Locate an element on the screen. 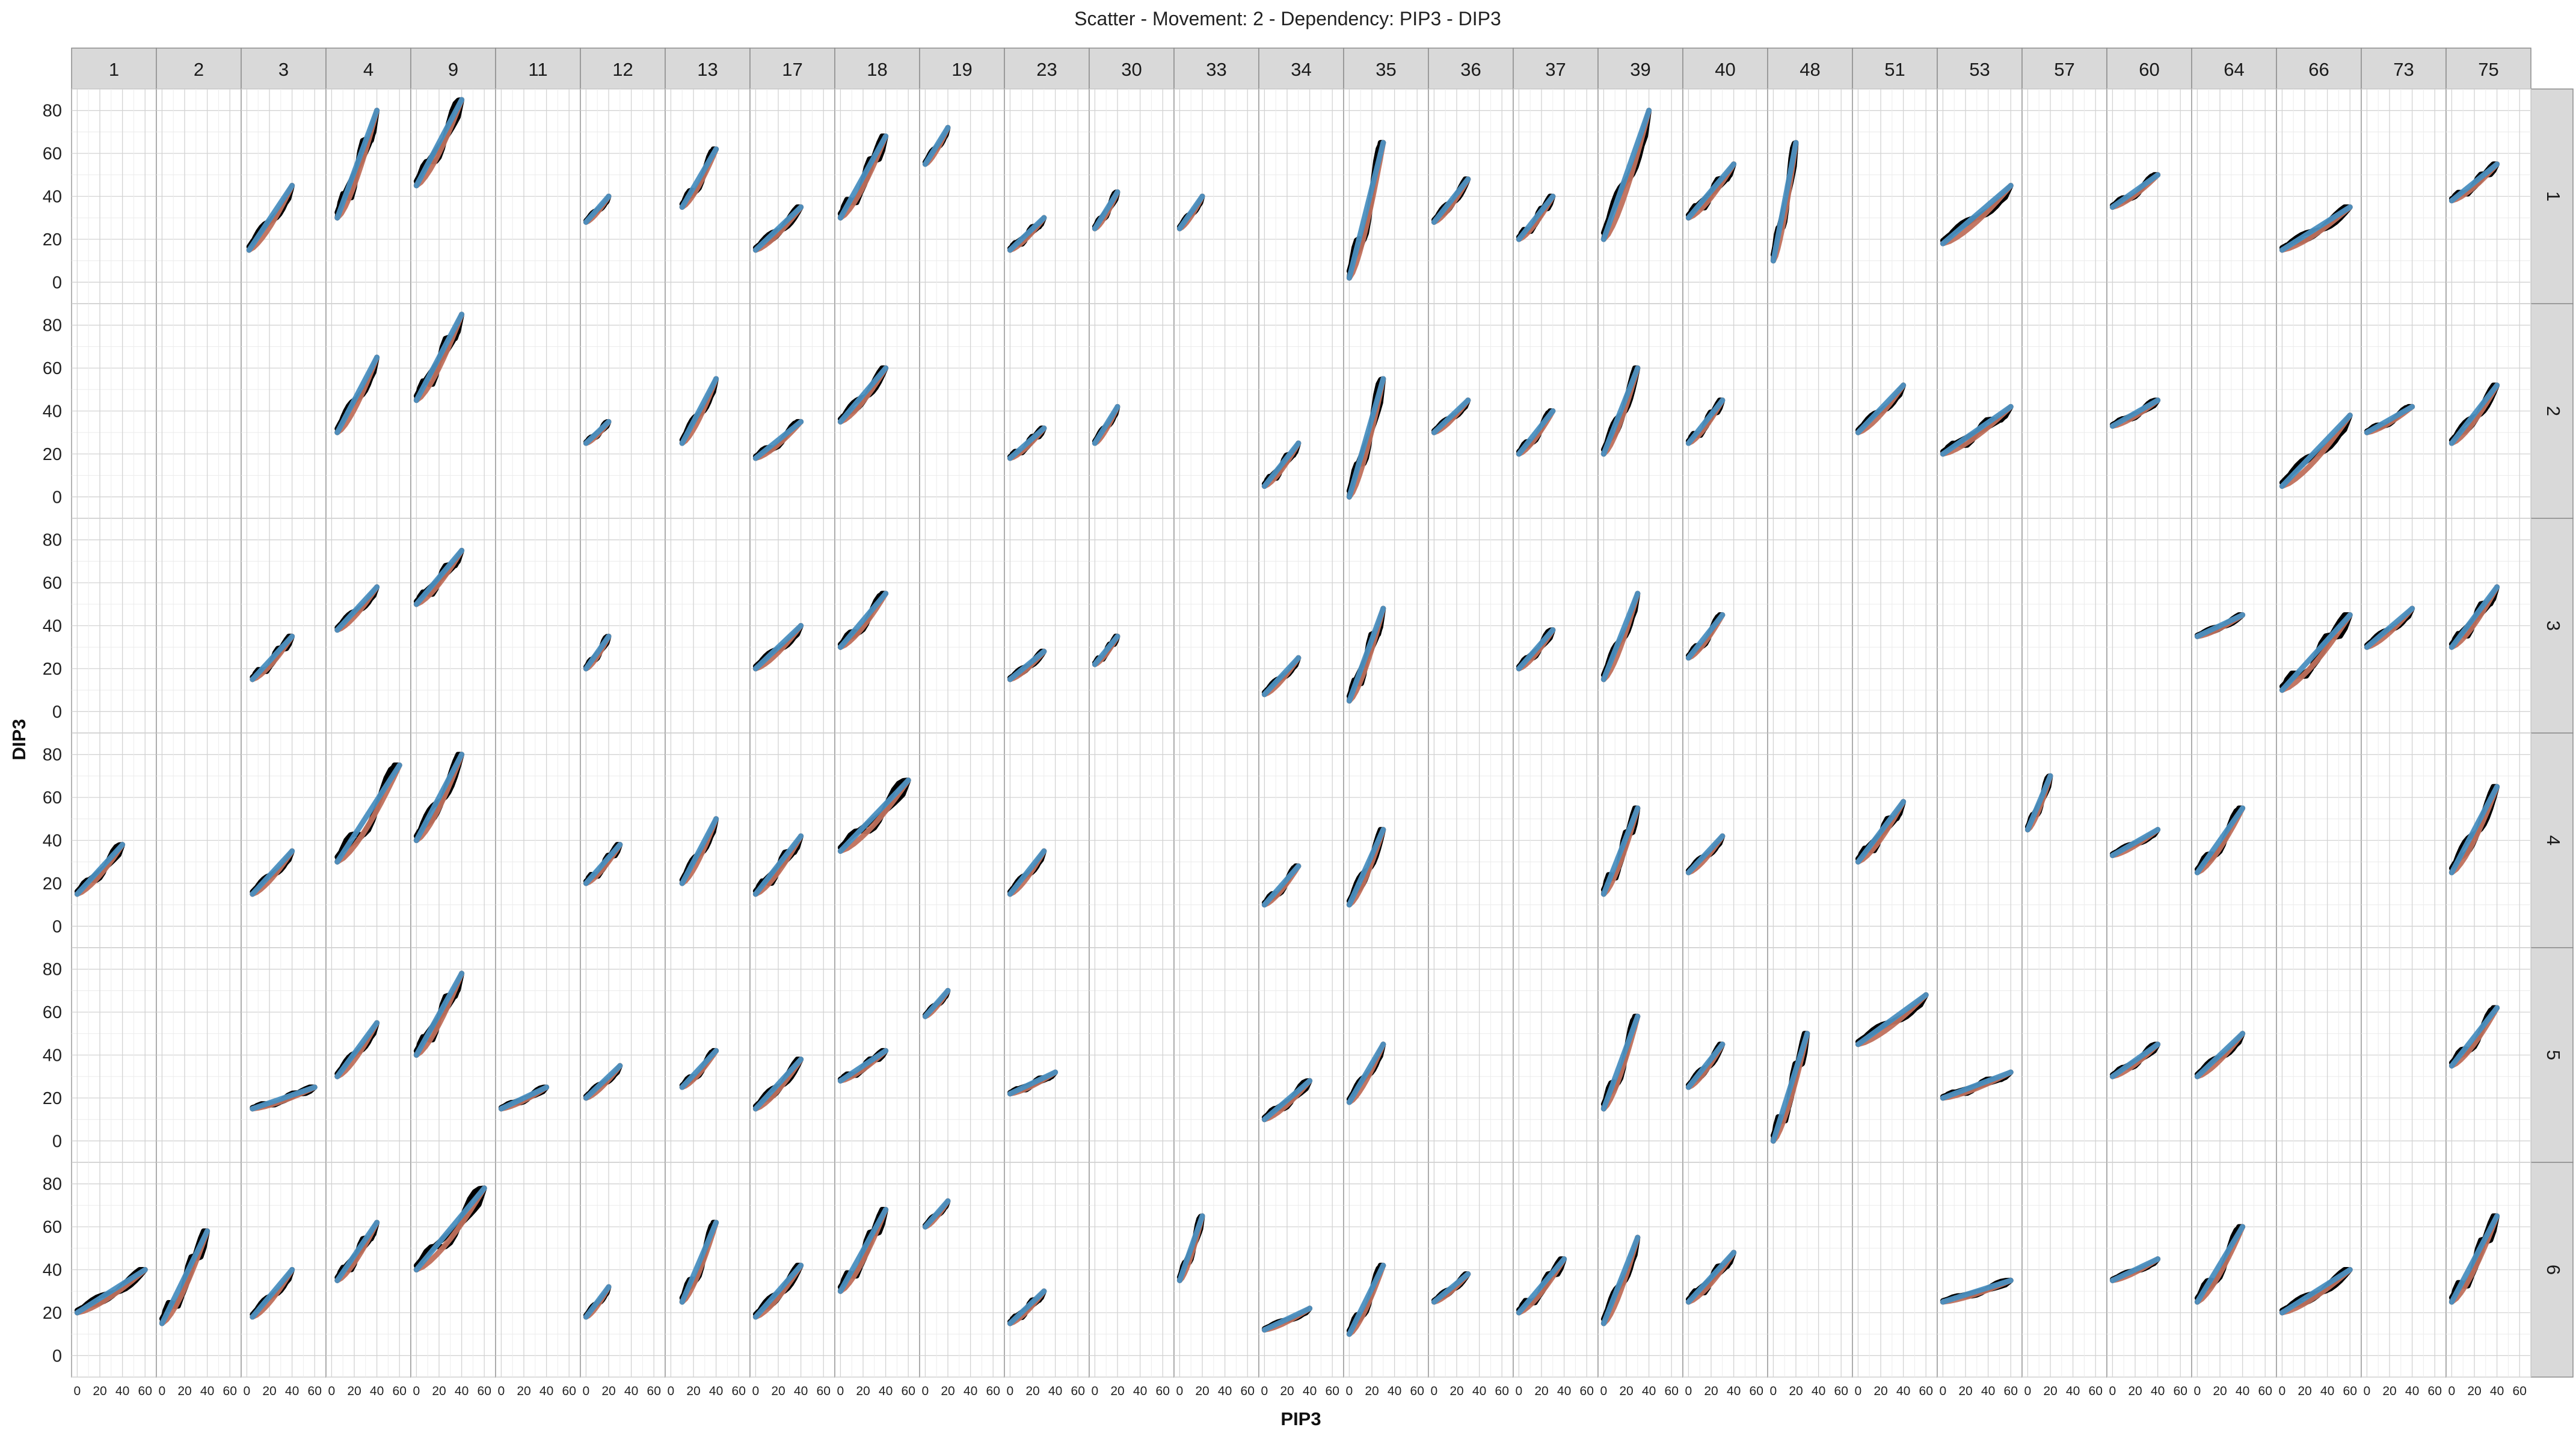  row-strip-label: 2 is located at coordinates (2553, 411).